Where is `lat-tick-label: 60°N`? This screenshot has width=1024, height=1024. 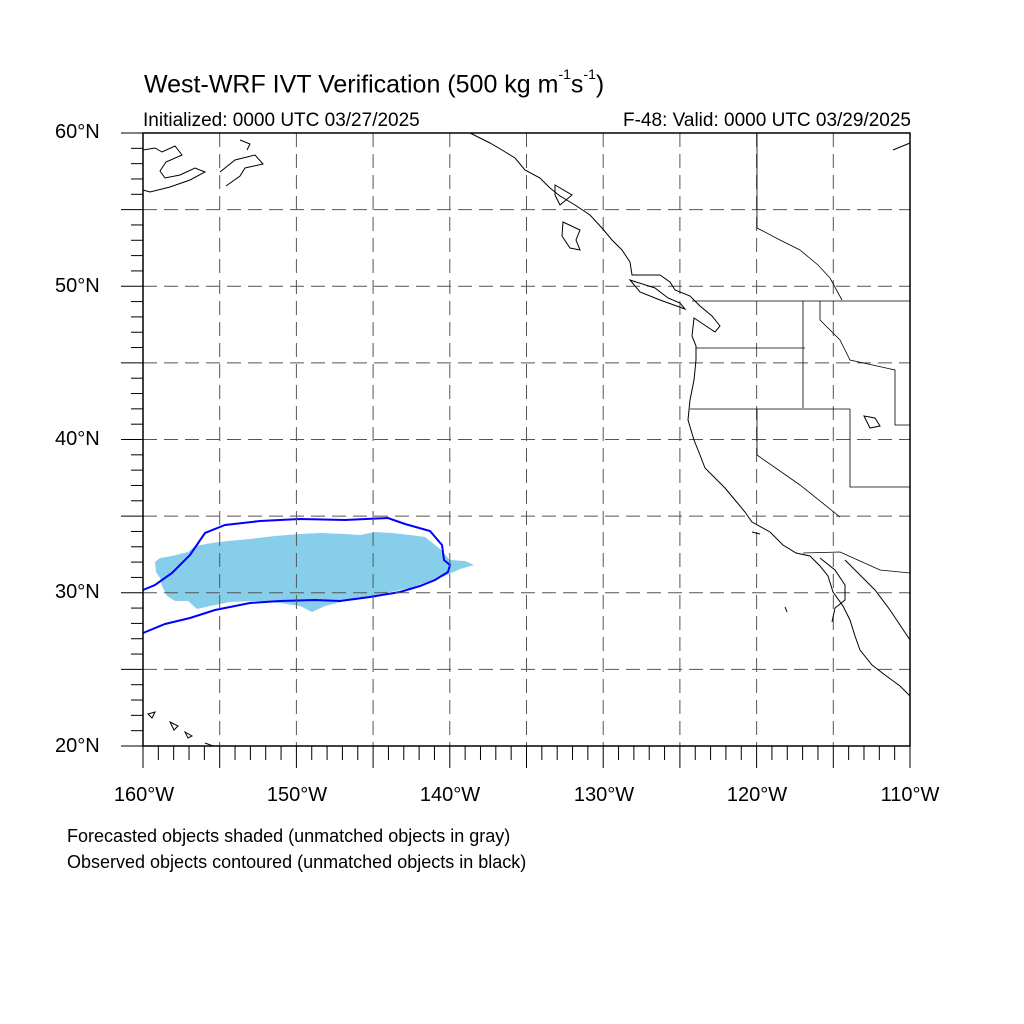 lat-tick-label: 60°N is located at coordinates (77, 132).